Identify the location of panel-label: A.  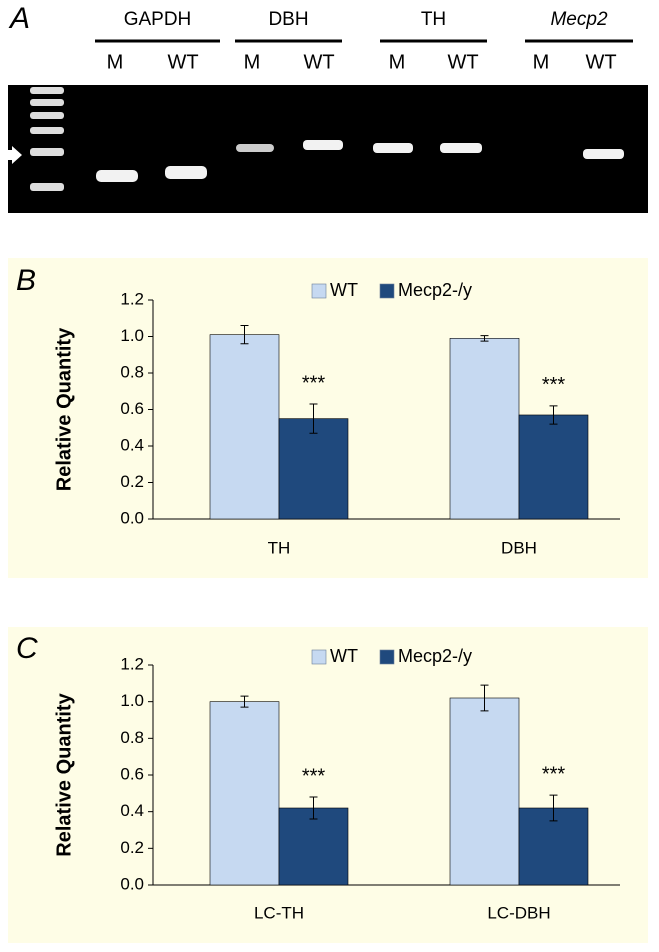
(19, 18).